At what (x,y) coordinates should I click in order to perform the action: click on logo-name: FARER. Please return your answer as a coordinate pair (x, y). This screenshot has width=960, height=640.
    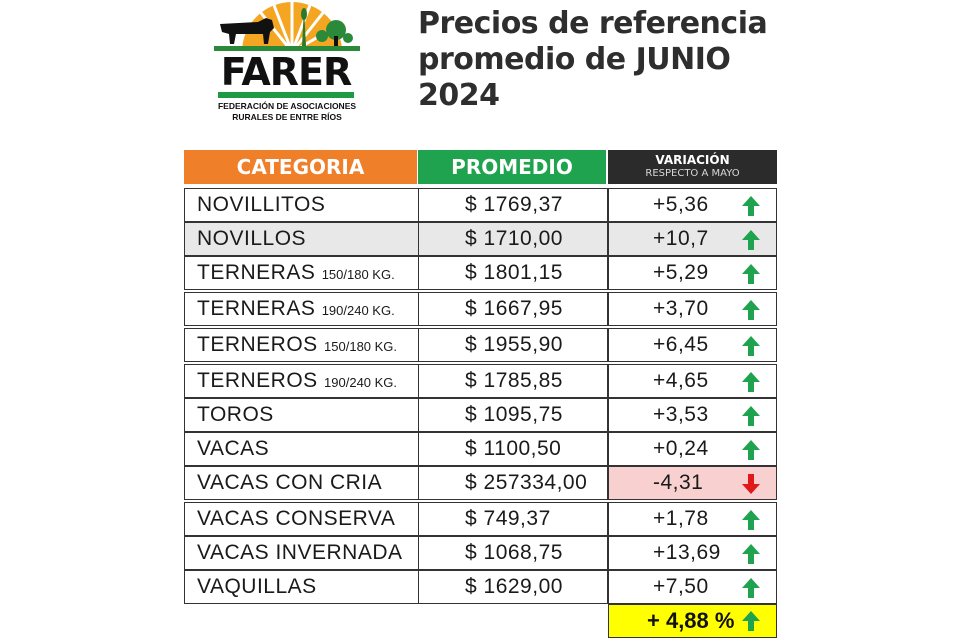
    Looking at the image, I should click on (286, 72).